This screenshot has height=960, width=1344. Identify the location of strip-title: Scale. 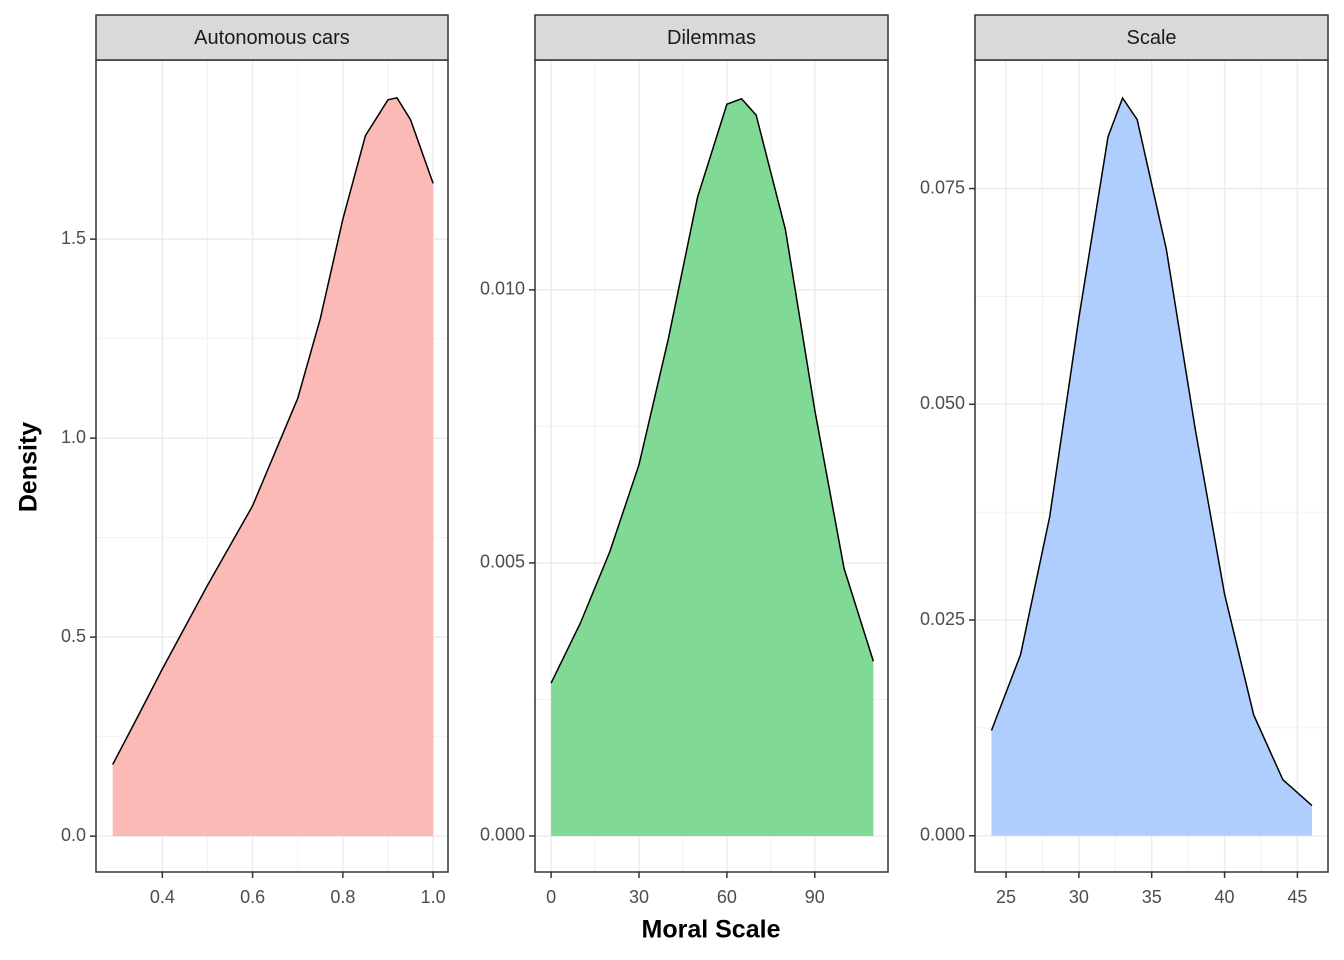
(1151, 38).